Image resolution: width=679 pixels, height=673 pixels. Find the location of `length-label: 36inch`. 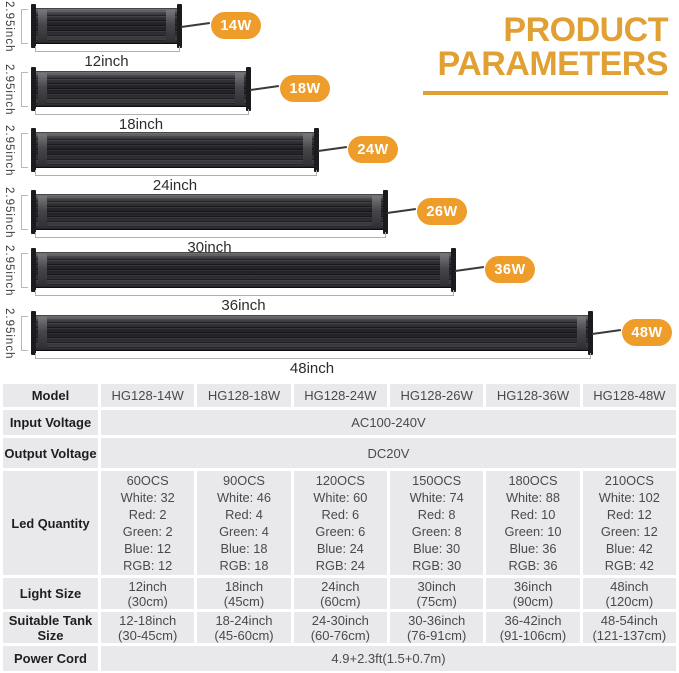

length-label: 36inch is located at coordinates (243, 305).